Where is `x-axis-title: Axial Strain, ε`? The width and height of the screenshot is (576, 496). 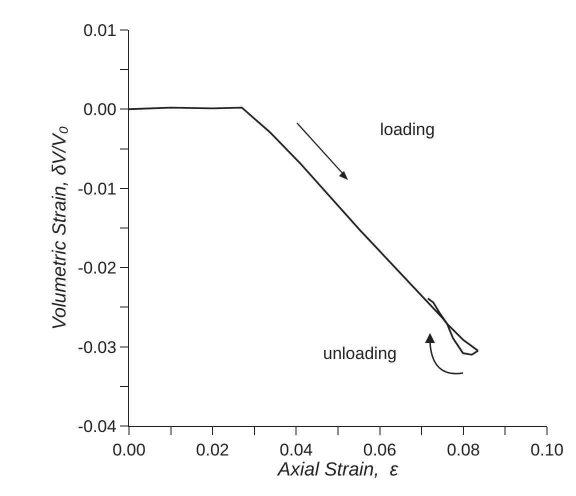
x-axis-title: Axial Strain, ε is located at coordinates (337, 470).